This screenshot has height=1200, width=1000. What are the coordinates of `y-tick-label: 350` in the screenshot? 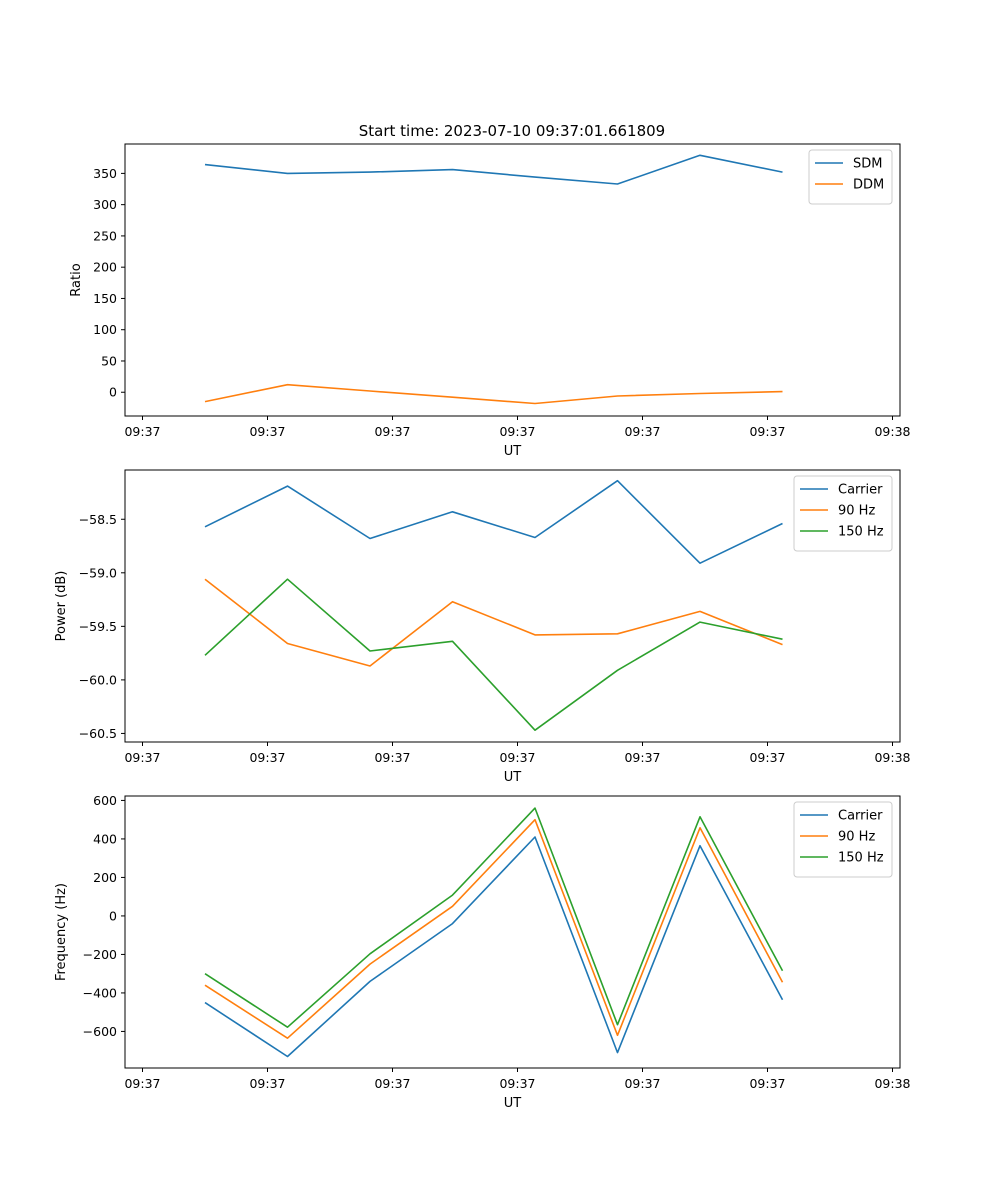 It's located at (105, 173).